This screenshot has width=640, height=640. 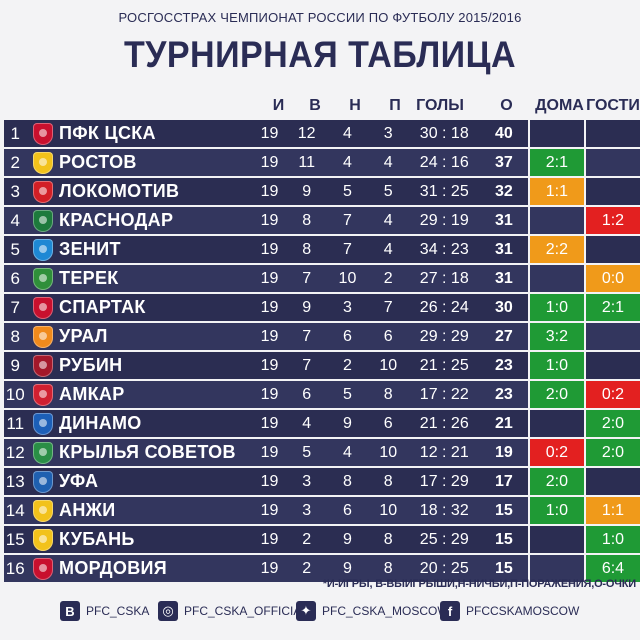 I want to click on position: 11, so click(x=15, y=424).